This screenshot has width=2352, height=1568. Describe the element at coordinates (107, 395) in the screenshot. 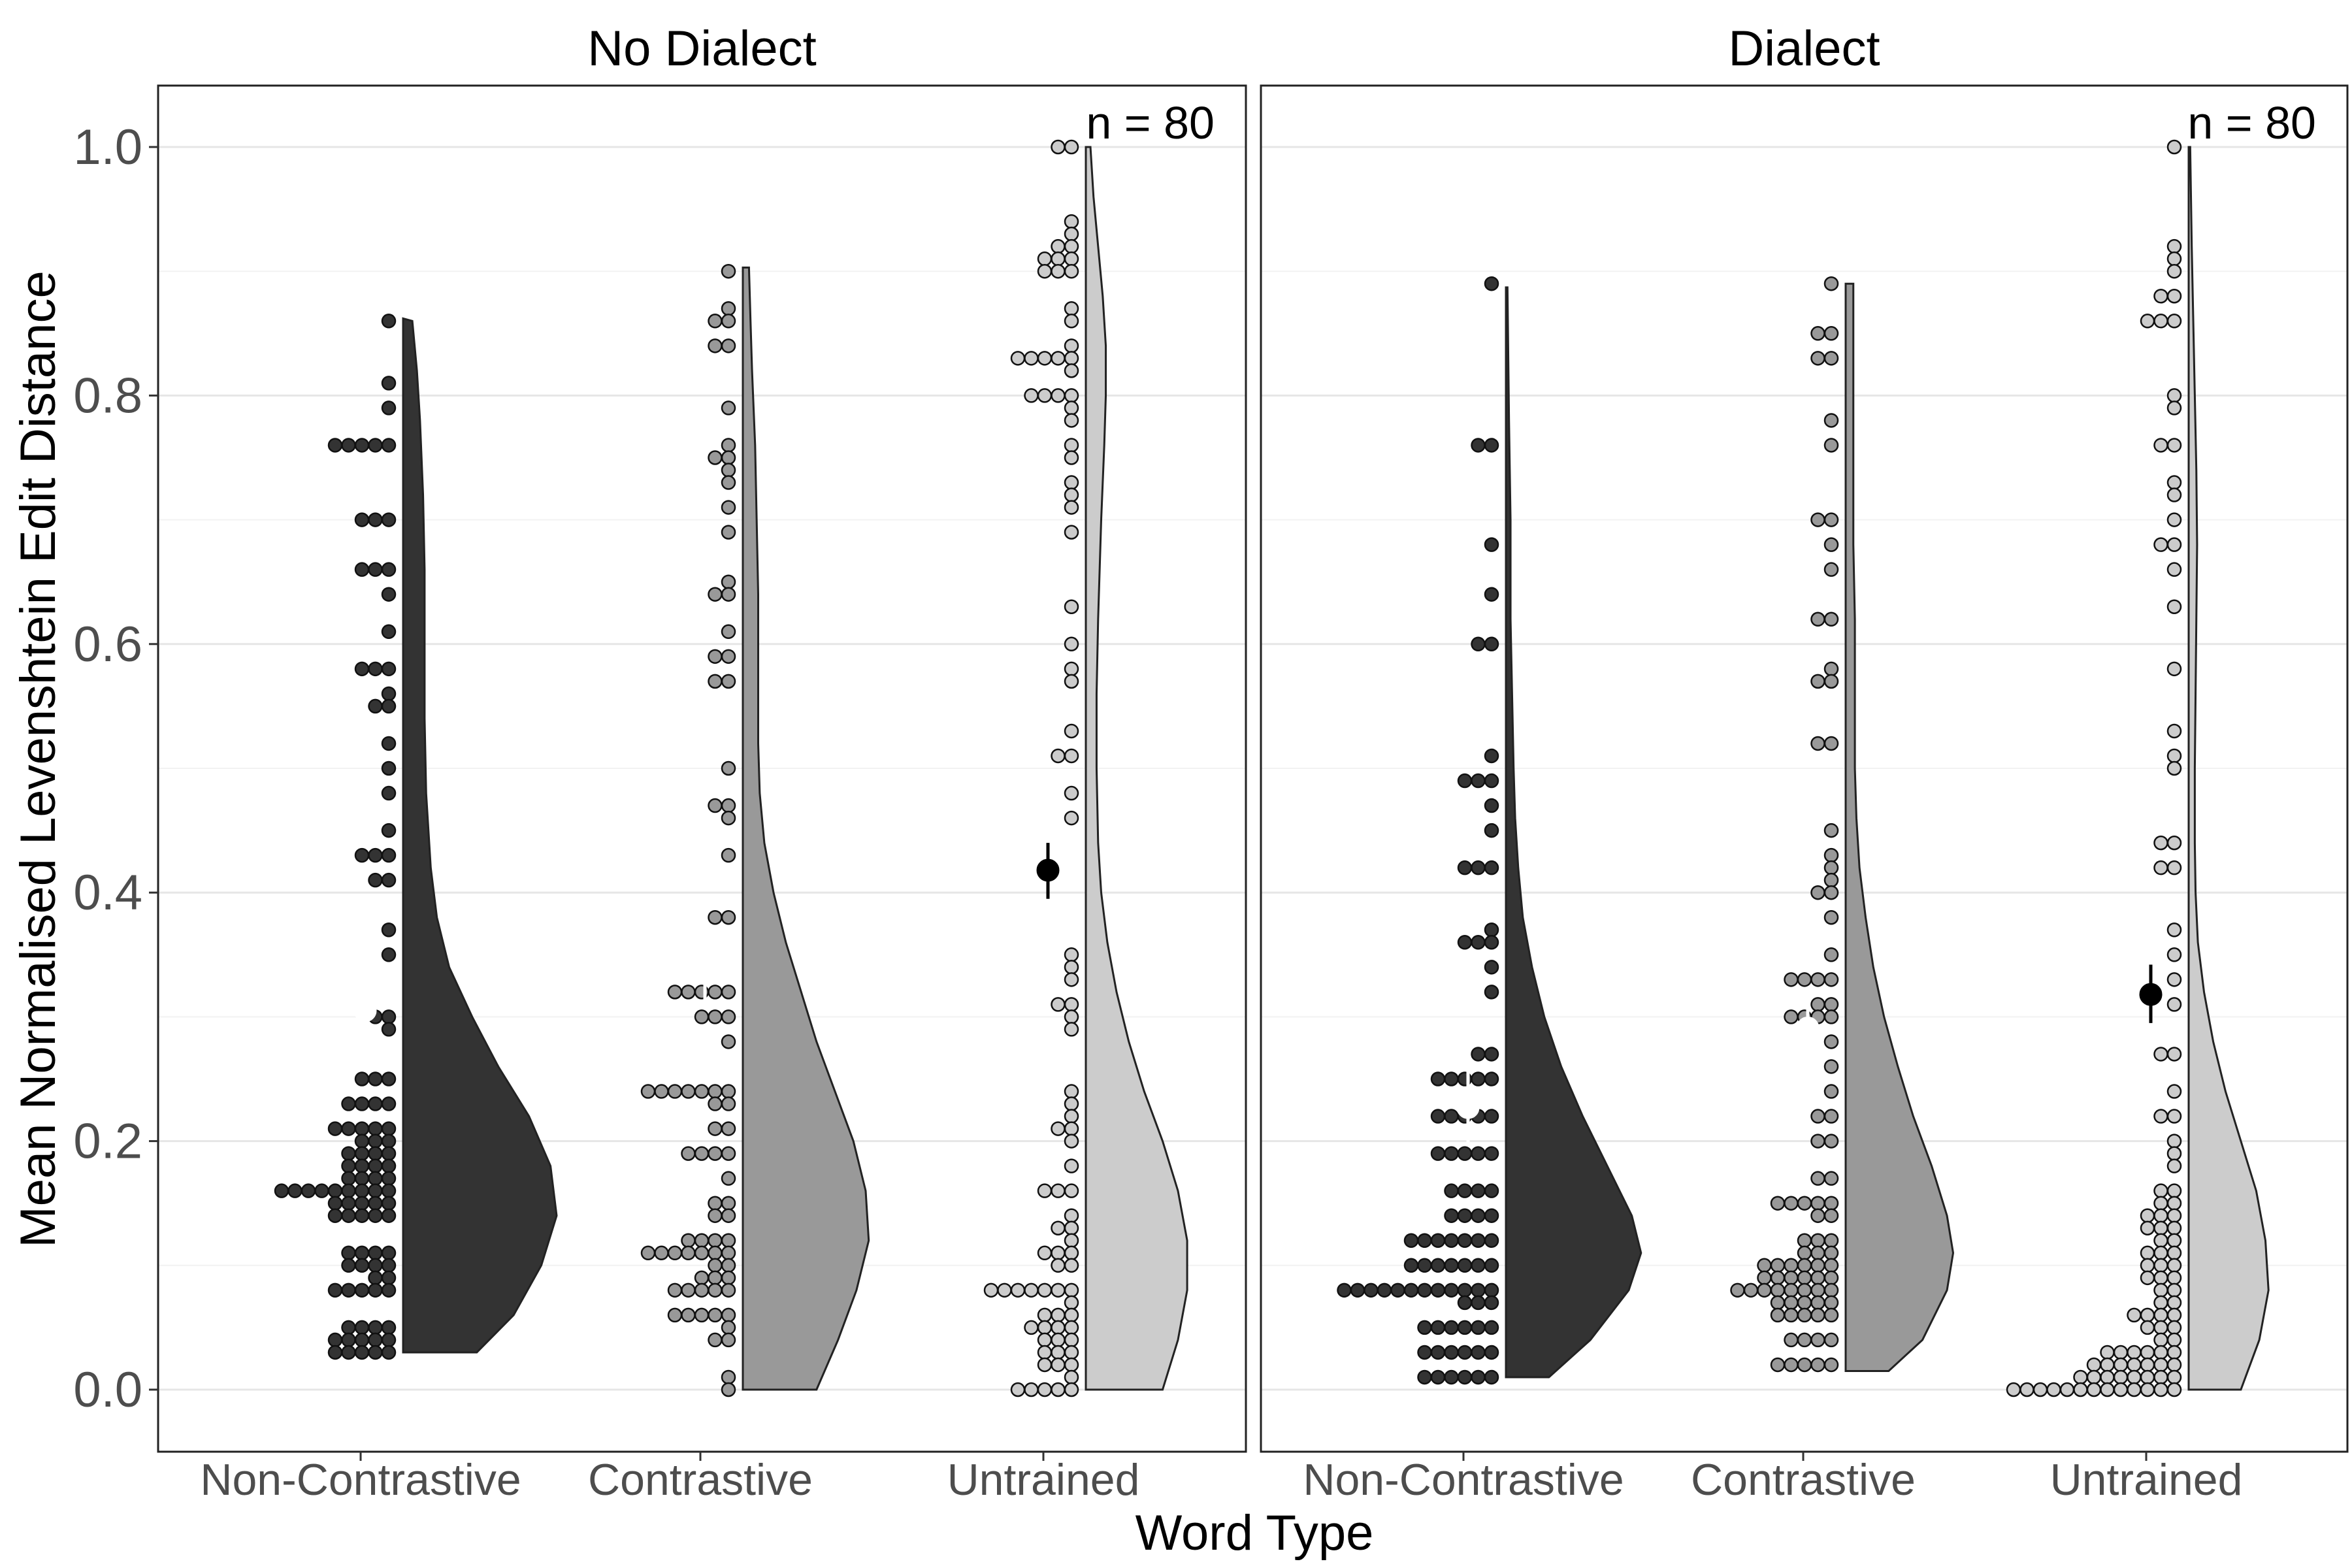

I see `y-tick-label: 0.8` at that location.